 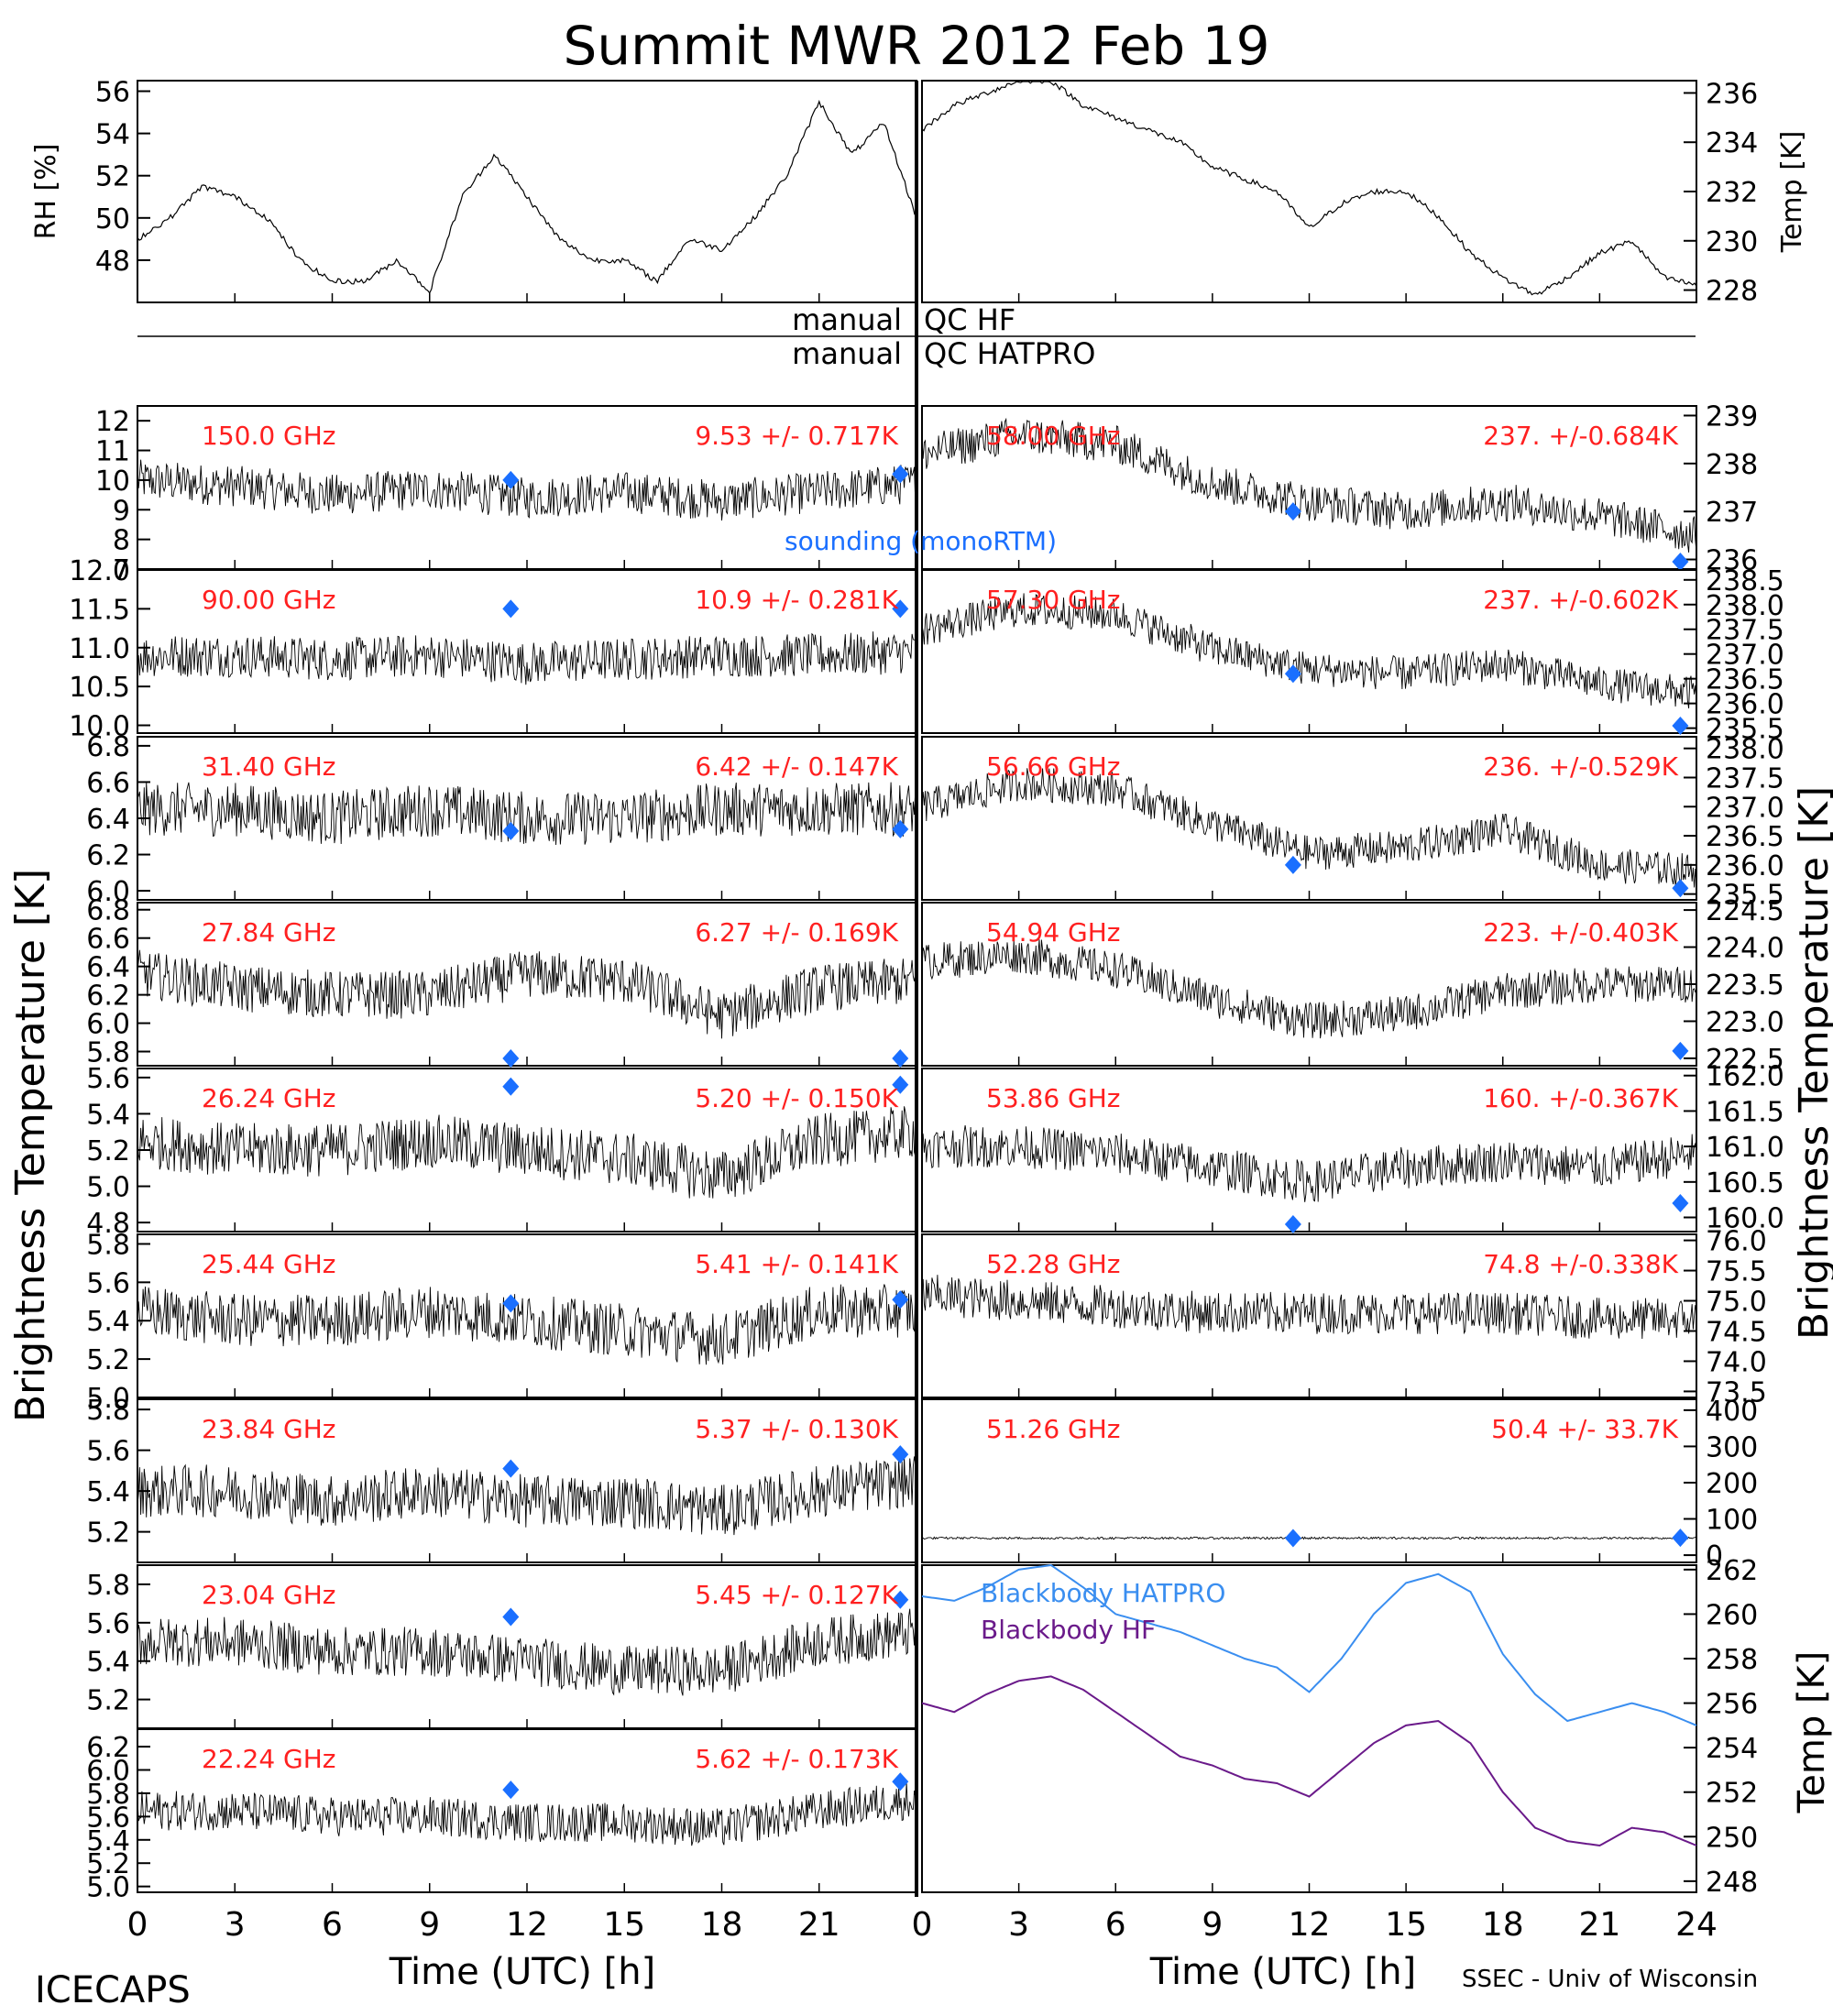 What do you see at coordinates (113, 1990) in the screenshot?
I see `footer-left: ICECAPS` at bounding box center [113, 1990].